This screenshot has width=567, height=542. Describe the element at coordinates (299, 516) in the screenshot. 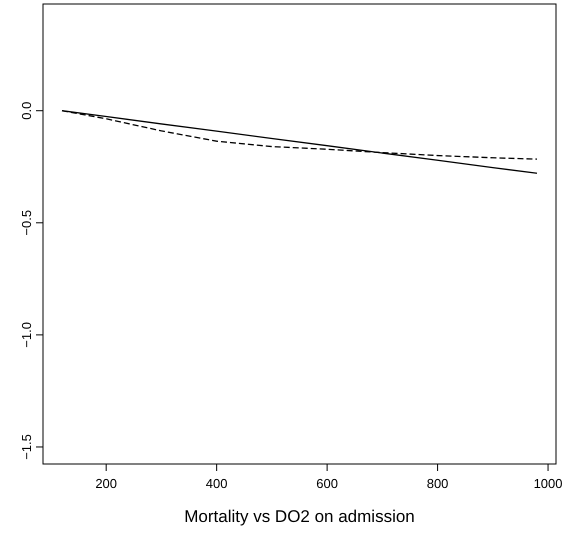

I see `x-axis-title: Mortality vs DO2 on admission` at that location.